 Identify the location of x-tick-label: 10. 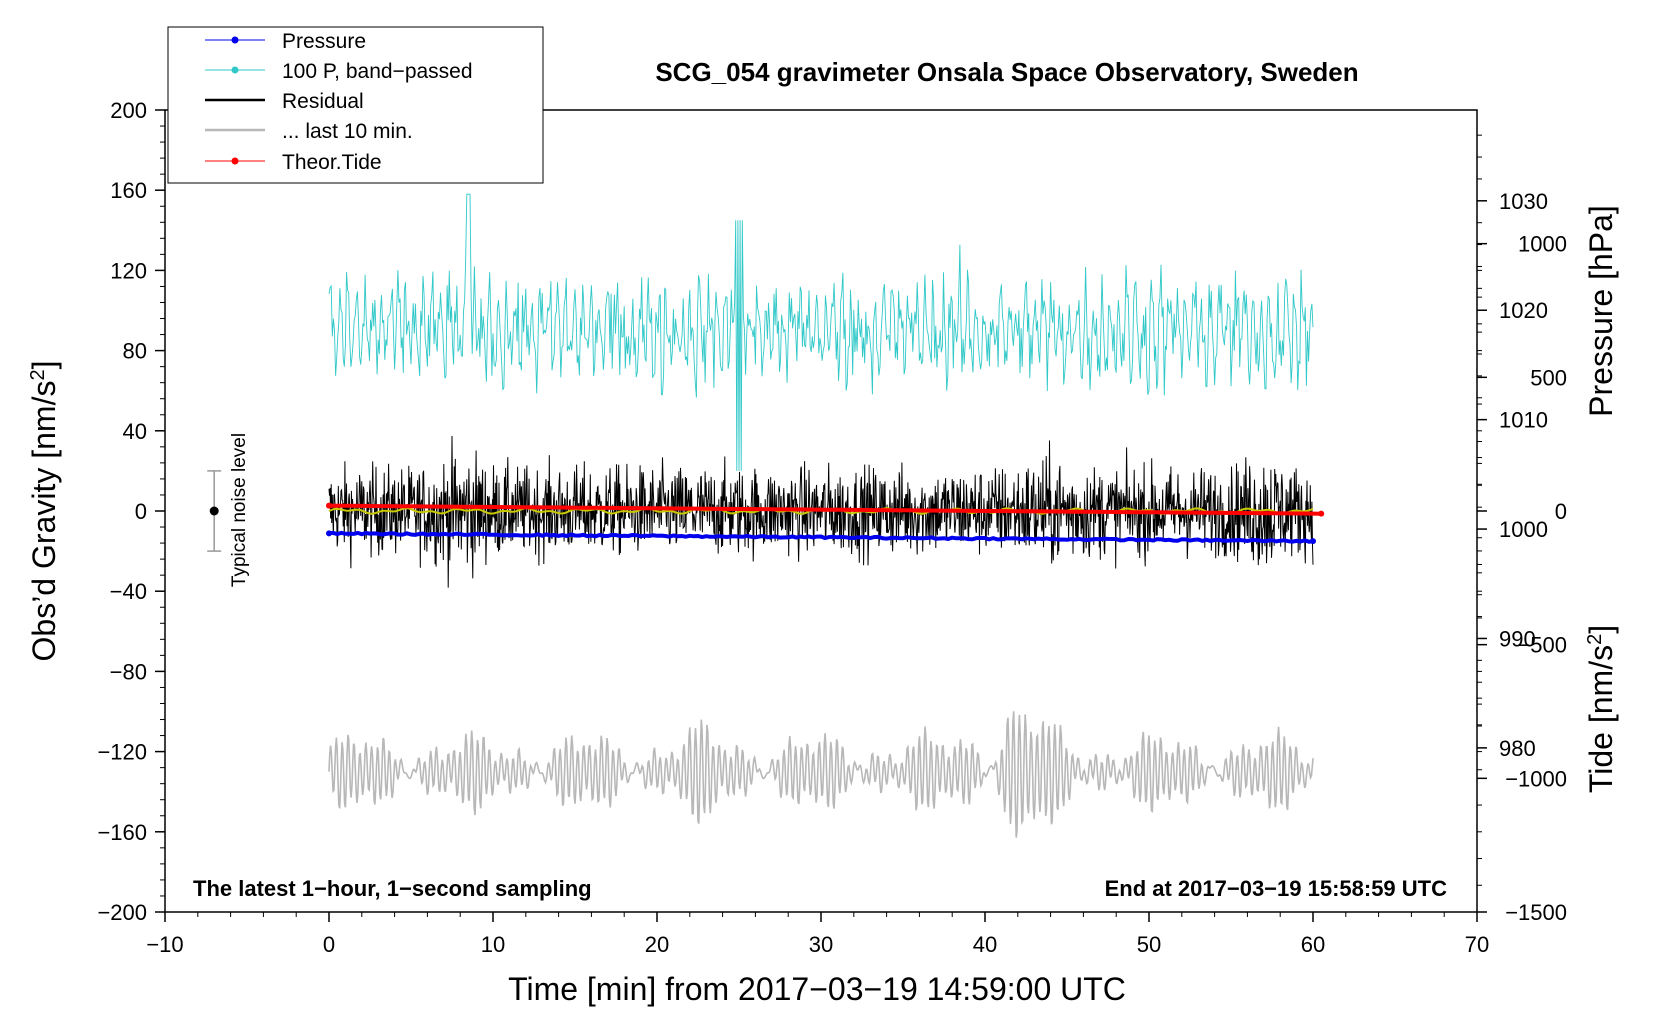
(493, 944).